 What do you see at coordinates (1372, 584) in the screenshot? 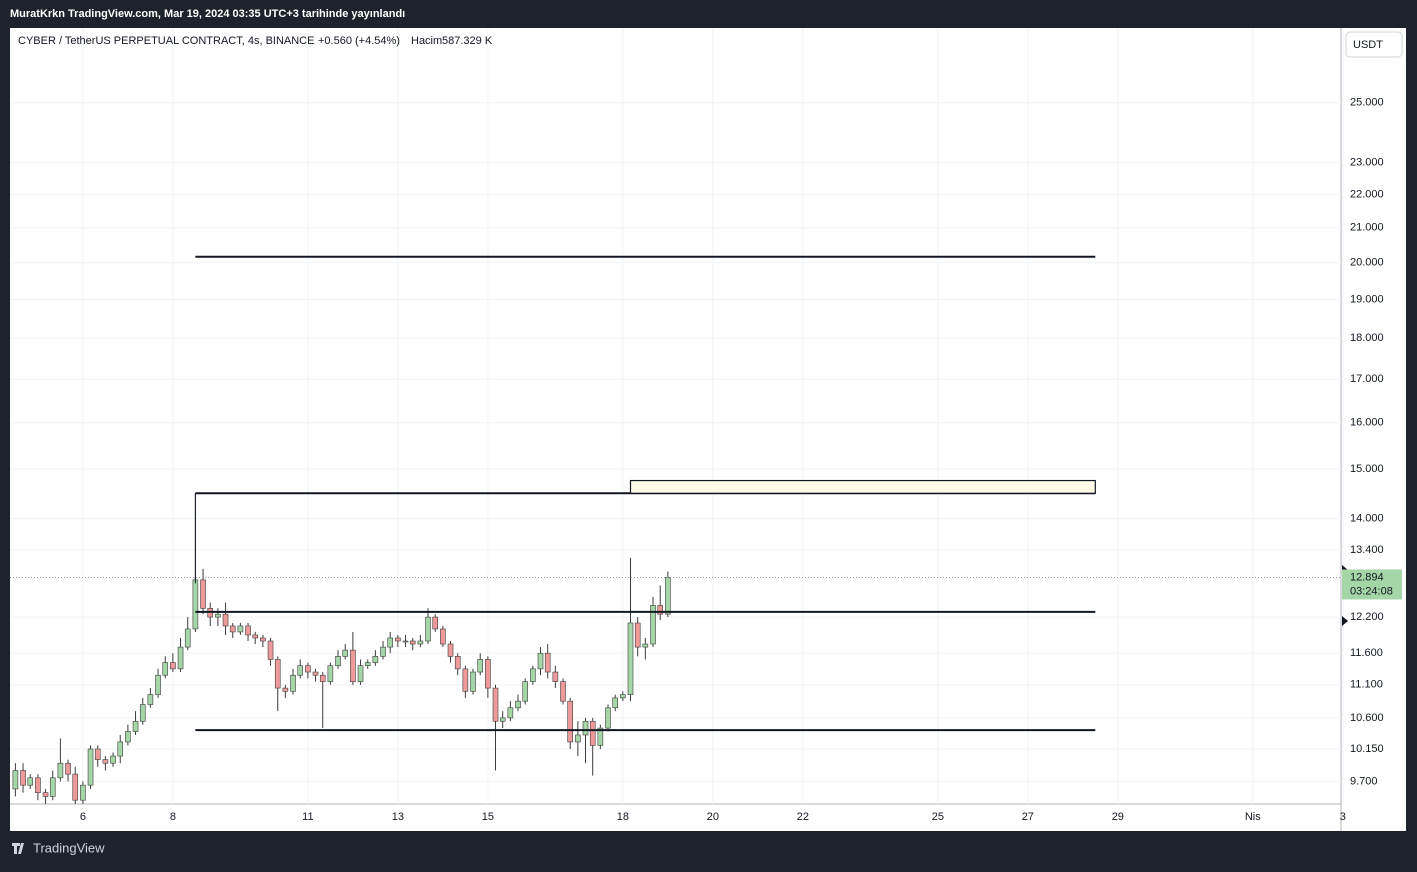
I see `last-price-box` at bounding box center [1372, 584].